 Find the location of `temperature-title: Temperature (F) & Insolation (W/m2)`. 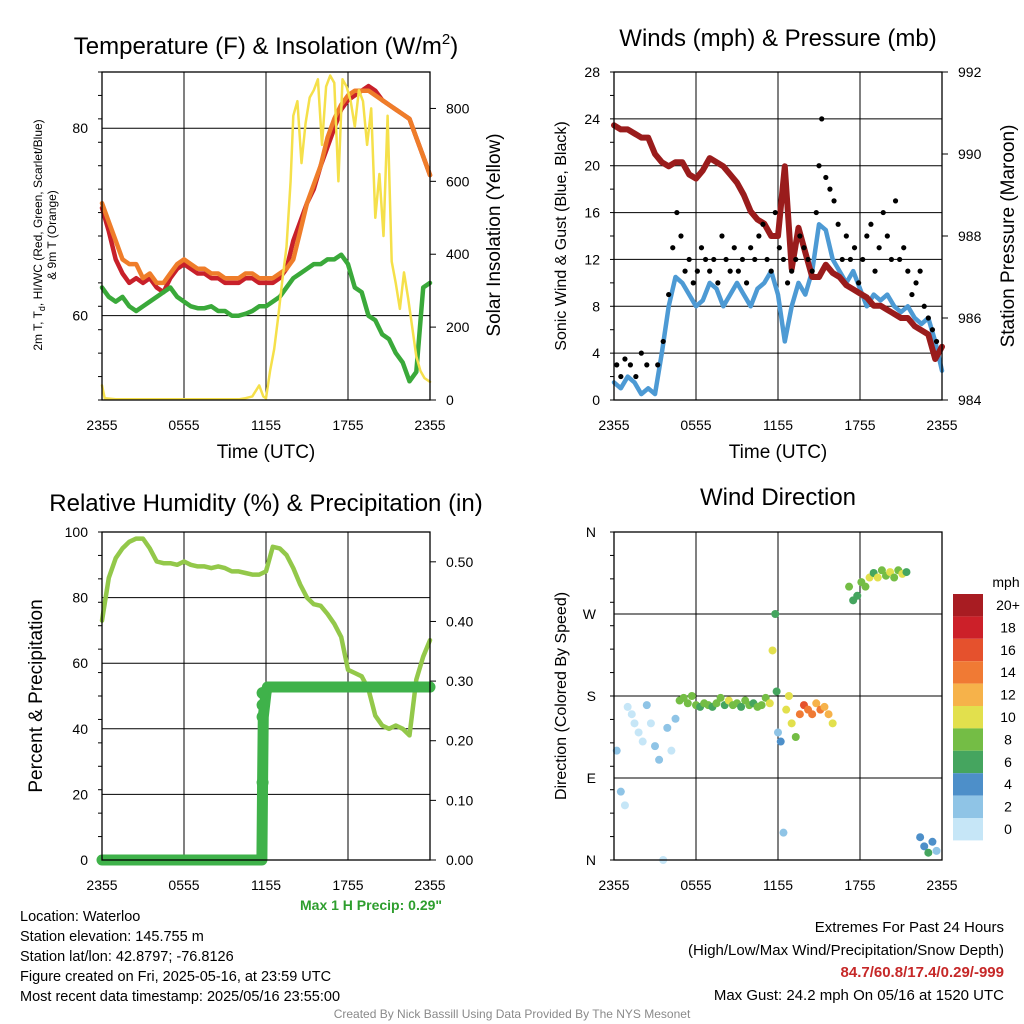

temperature-title: Temperature (F) & Insolation (W/m2) is located at coordinates (266, 45).